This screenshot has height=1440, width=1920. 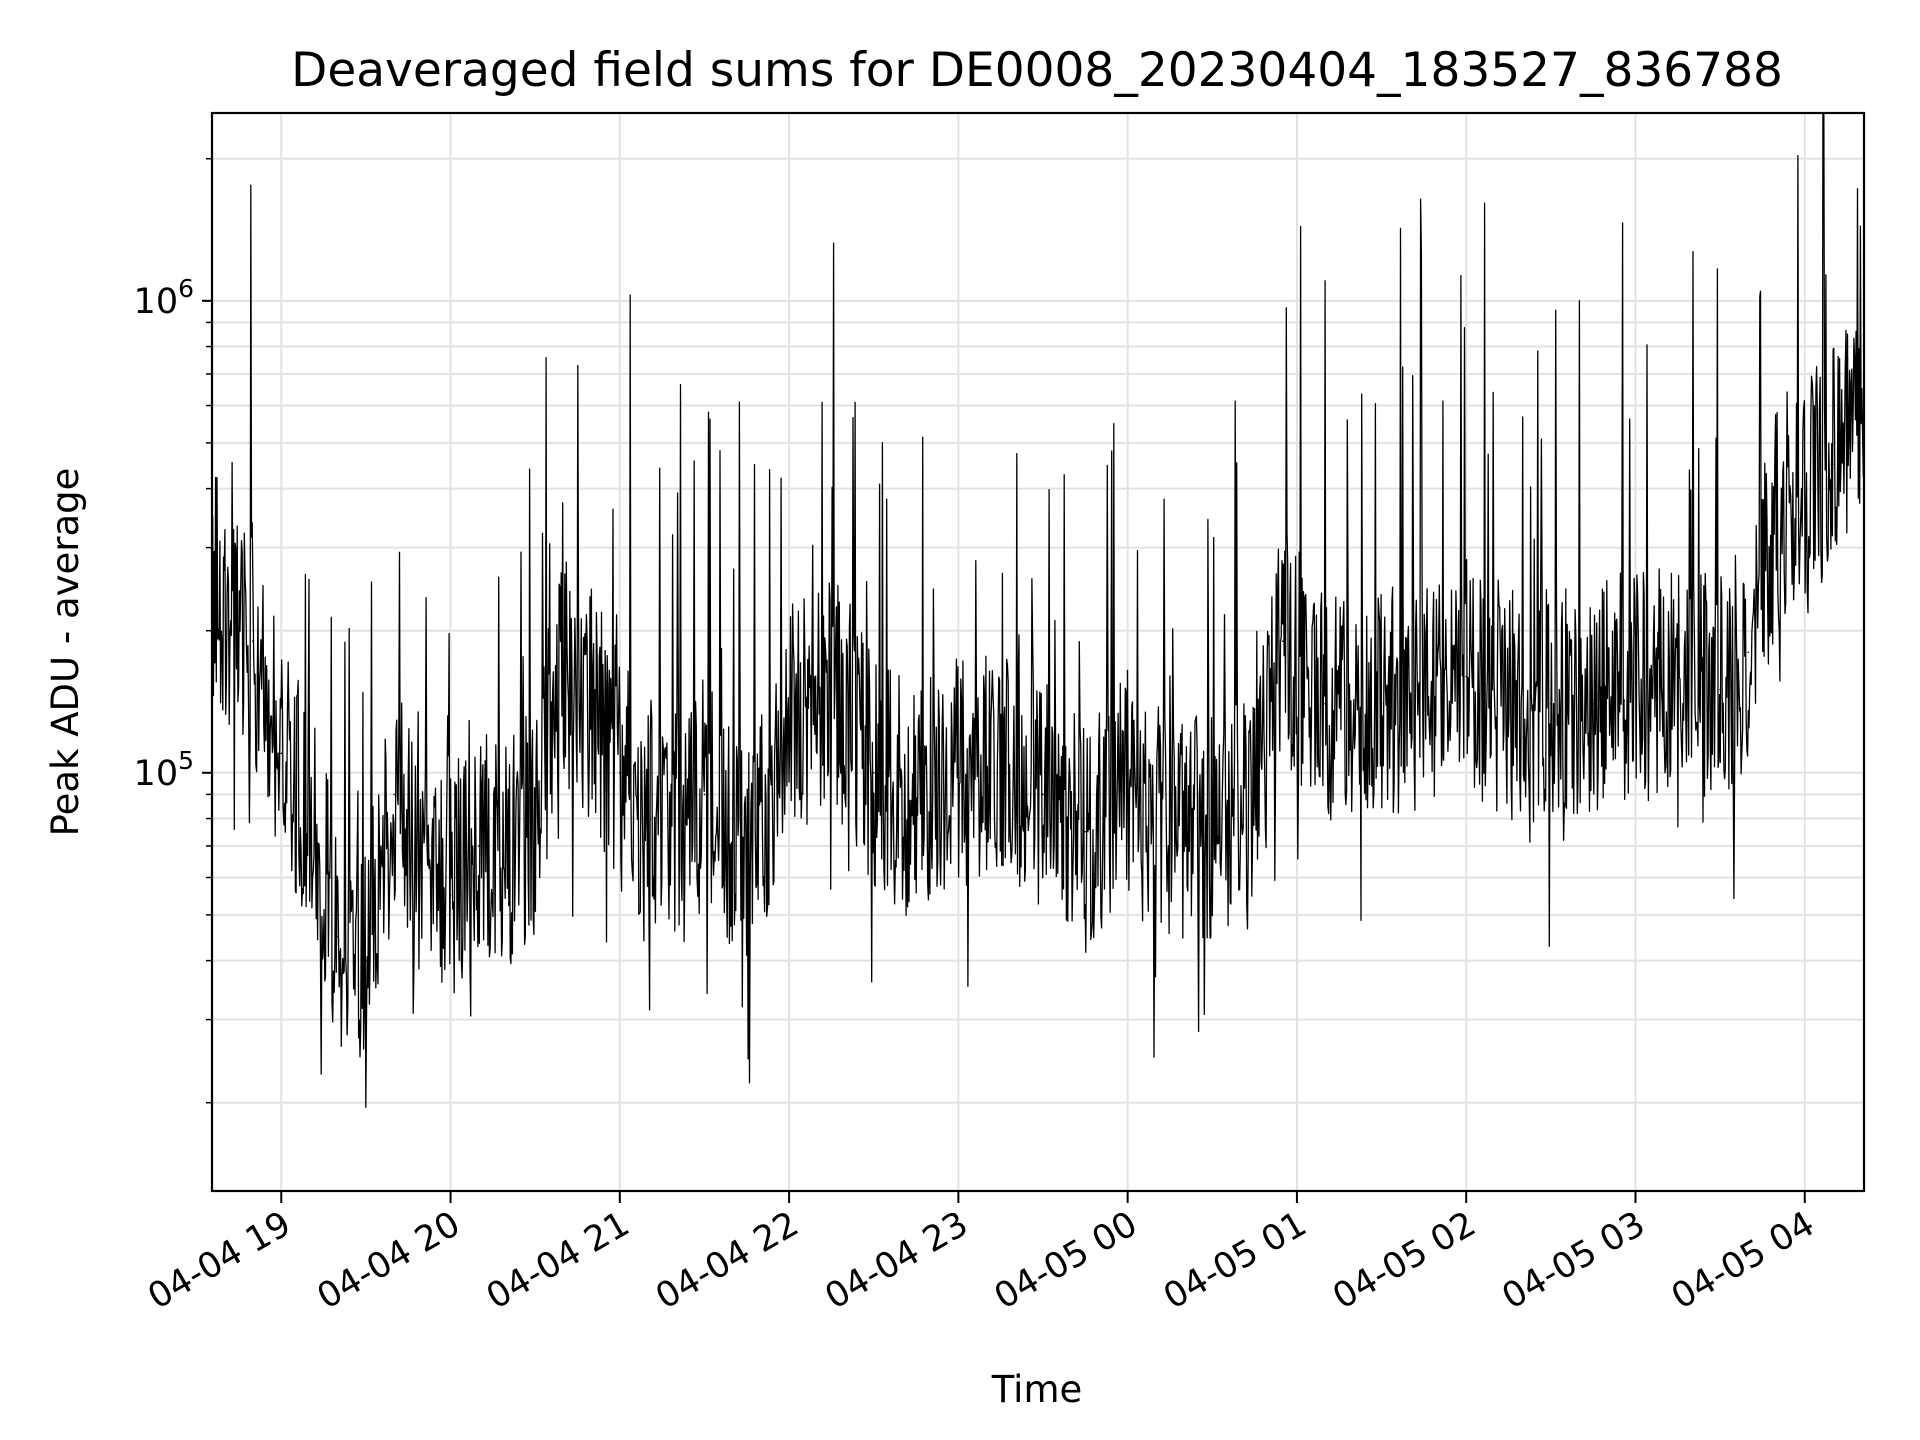 I want to click on x-axis-label: Time, so click(x=1037, y=1389).